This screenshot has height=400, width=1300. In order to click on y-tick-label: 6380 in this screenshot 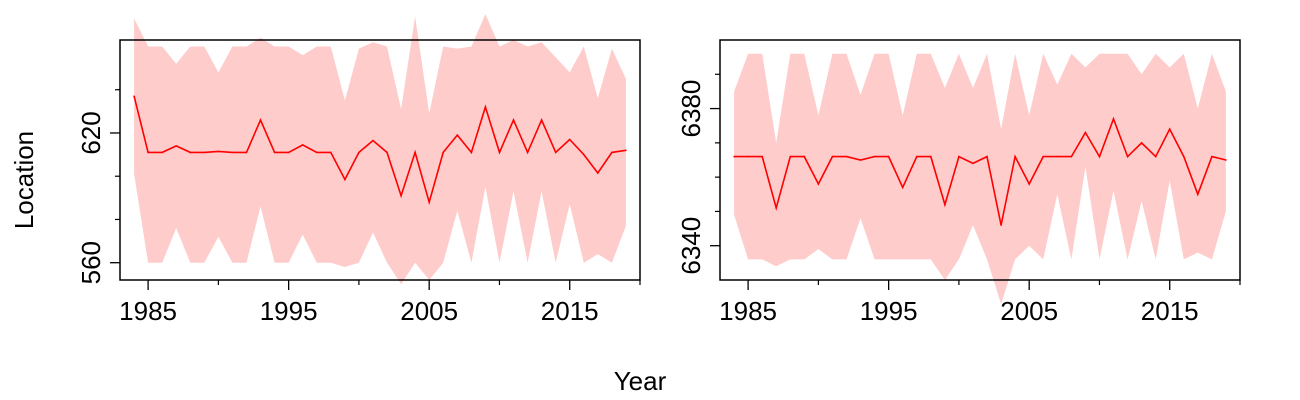, I will do `click(691, 109)`.